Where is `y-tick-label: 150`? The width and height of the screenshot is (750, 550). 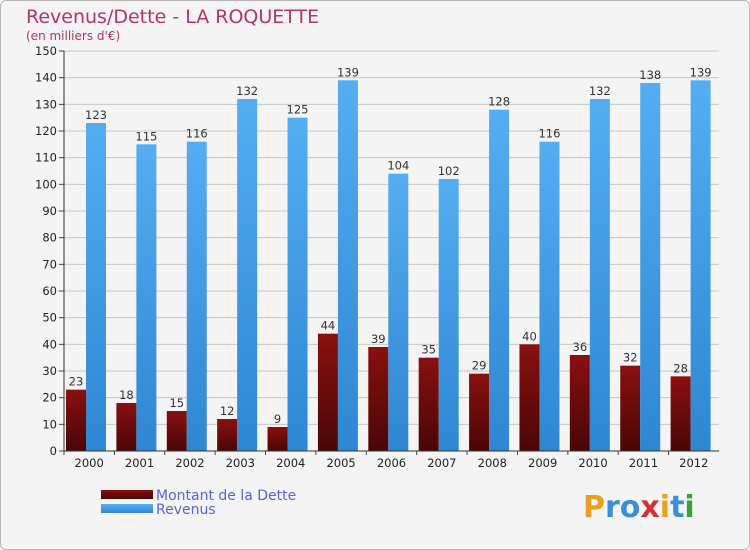
y-tick-label: 150 is located at coordinates (46, 51).